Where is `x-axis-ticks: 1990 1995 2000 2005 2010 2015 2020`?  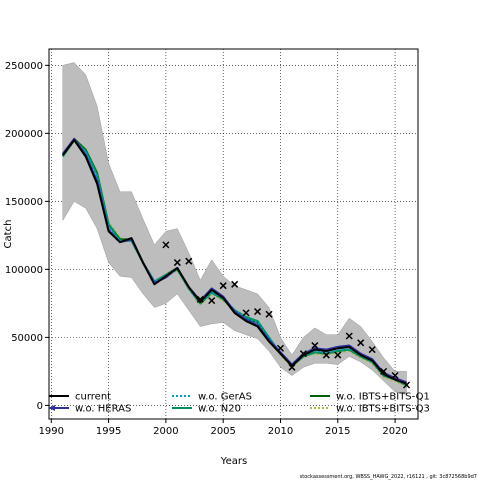
x-axis-ticks: 1990 1995 2000 2005 2010 2015 2020 is located at coordinates (223, 428).